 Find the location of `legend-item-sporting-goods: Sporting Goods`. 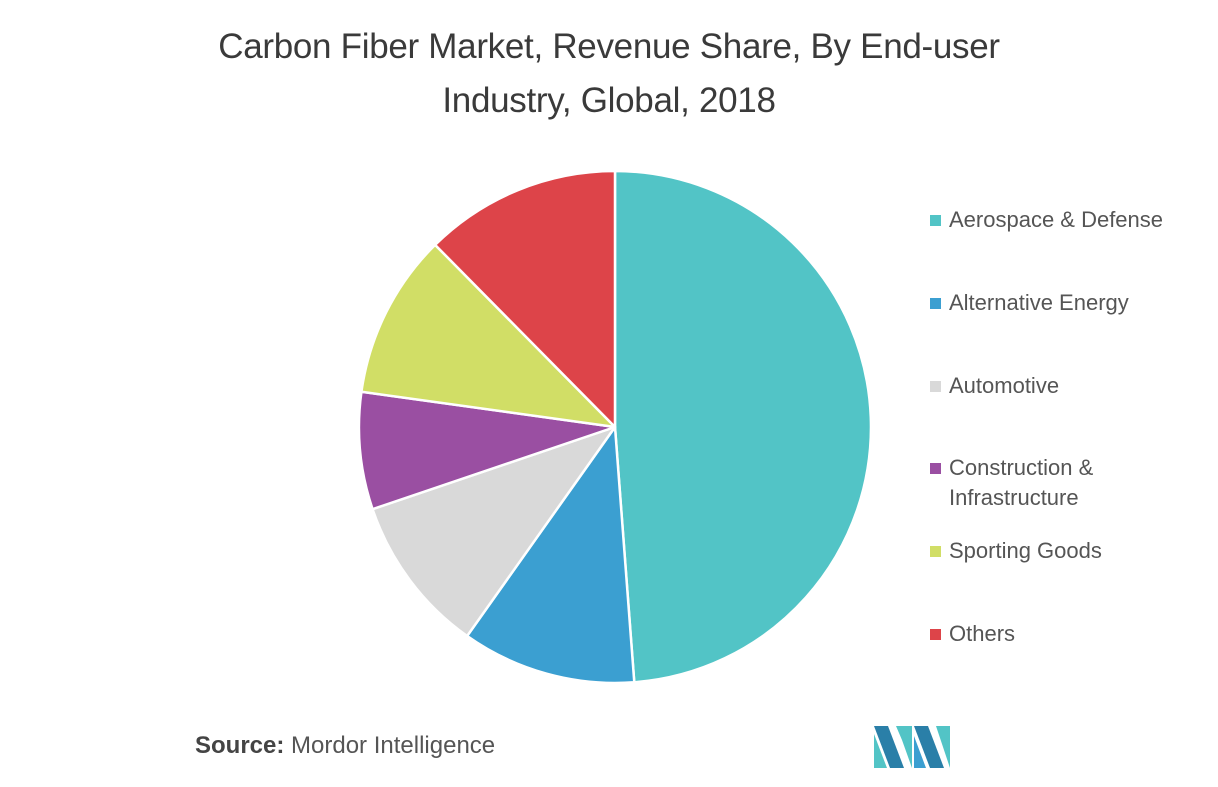

legend-item-sporting-goods: Sporting Goods is located at coordinates (1016, 551).